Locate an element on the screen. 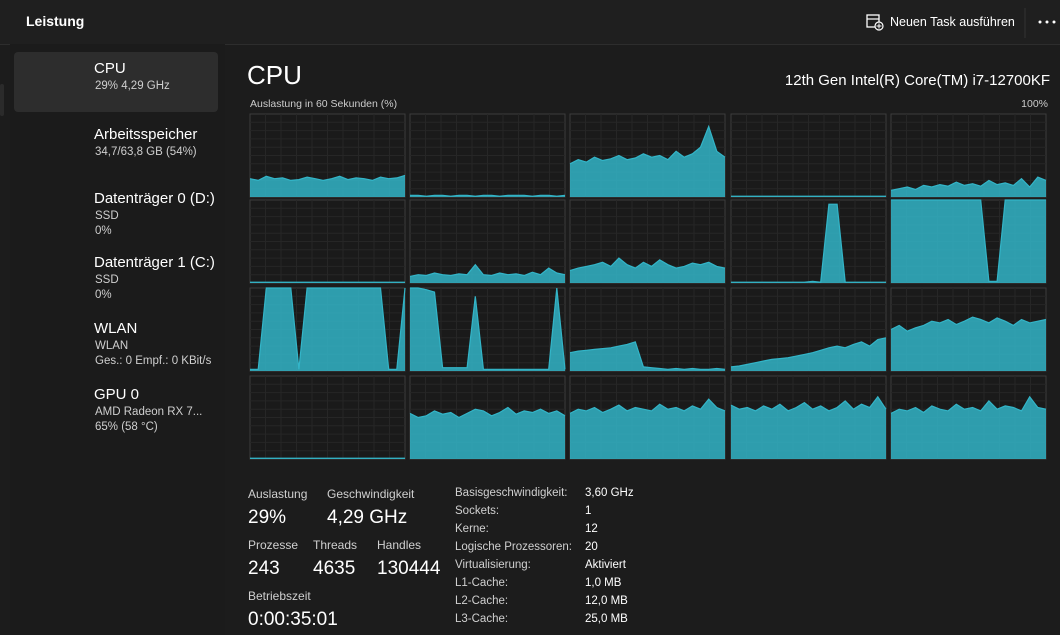 The image size is (1060, 635). stat-label: Handles is located at coordinates (399, 545).